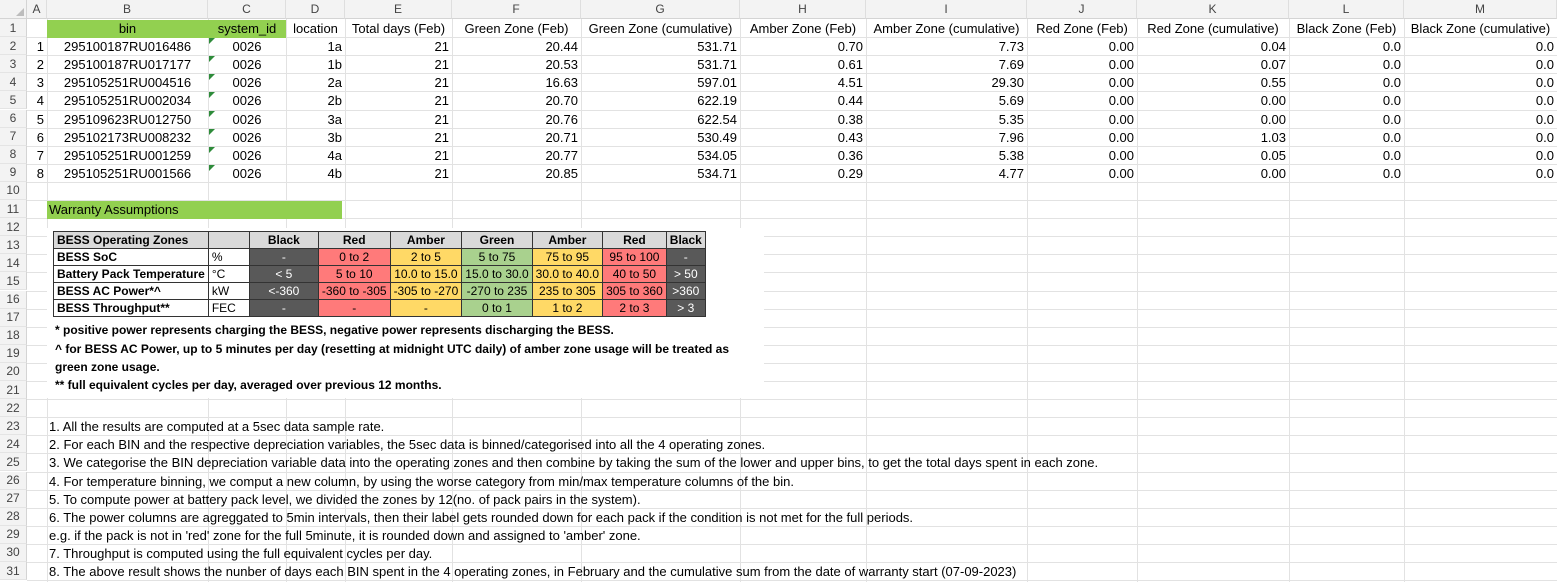  What do you see at coordinates (127, 137) in the screenshot?
I see `cell-b7: 295102173RU008232` at bounding box center [127, 137].